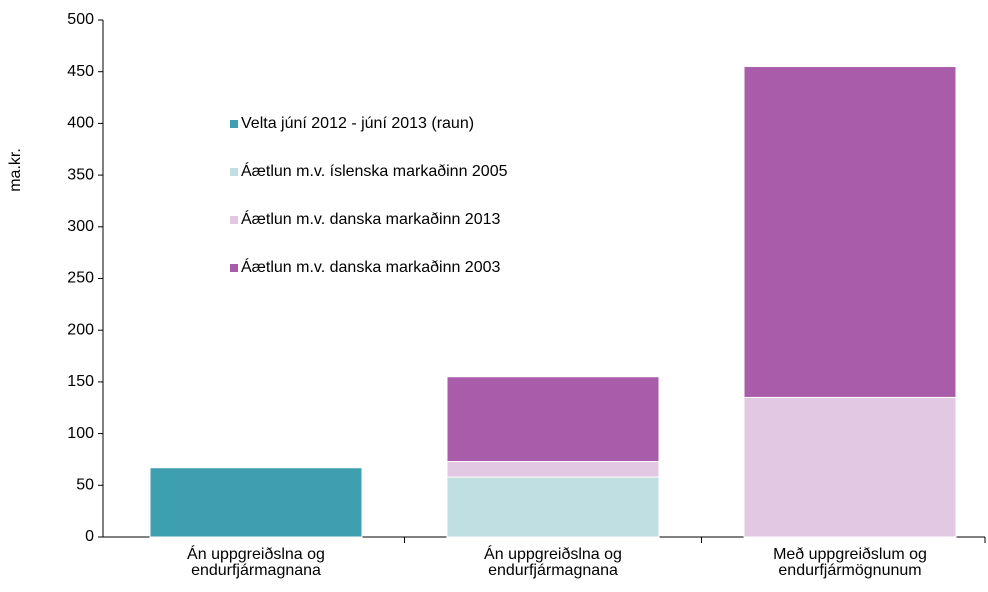  What do you see at coordinates (371, 218) in the screenshot?
I see `legend-label: Áætlun m.v. danska markaðinn 2013` at bounding box center [371, 218].